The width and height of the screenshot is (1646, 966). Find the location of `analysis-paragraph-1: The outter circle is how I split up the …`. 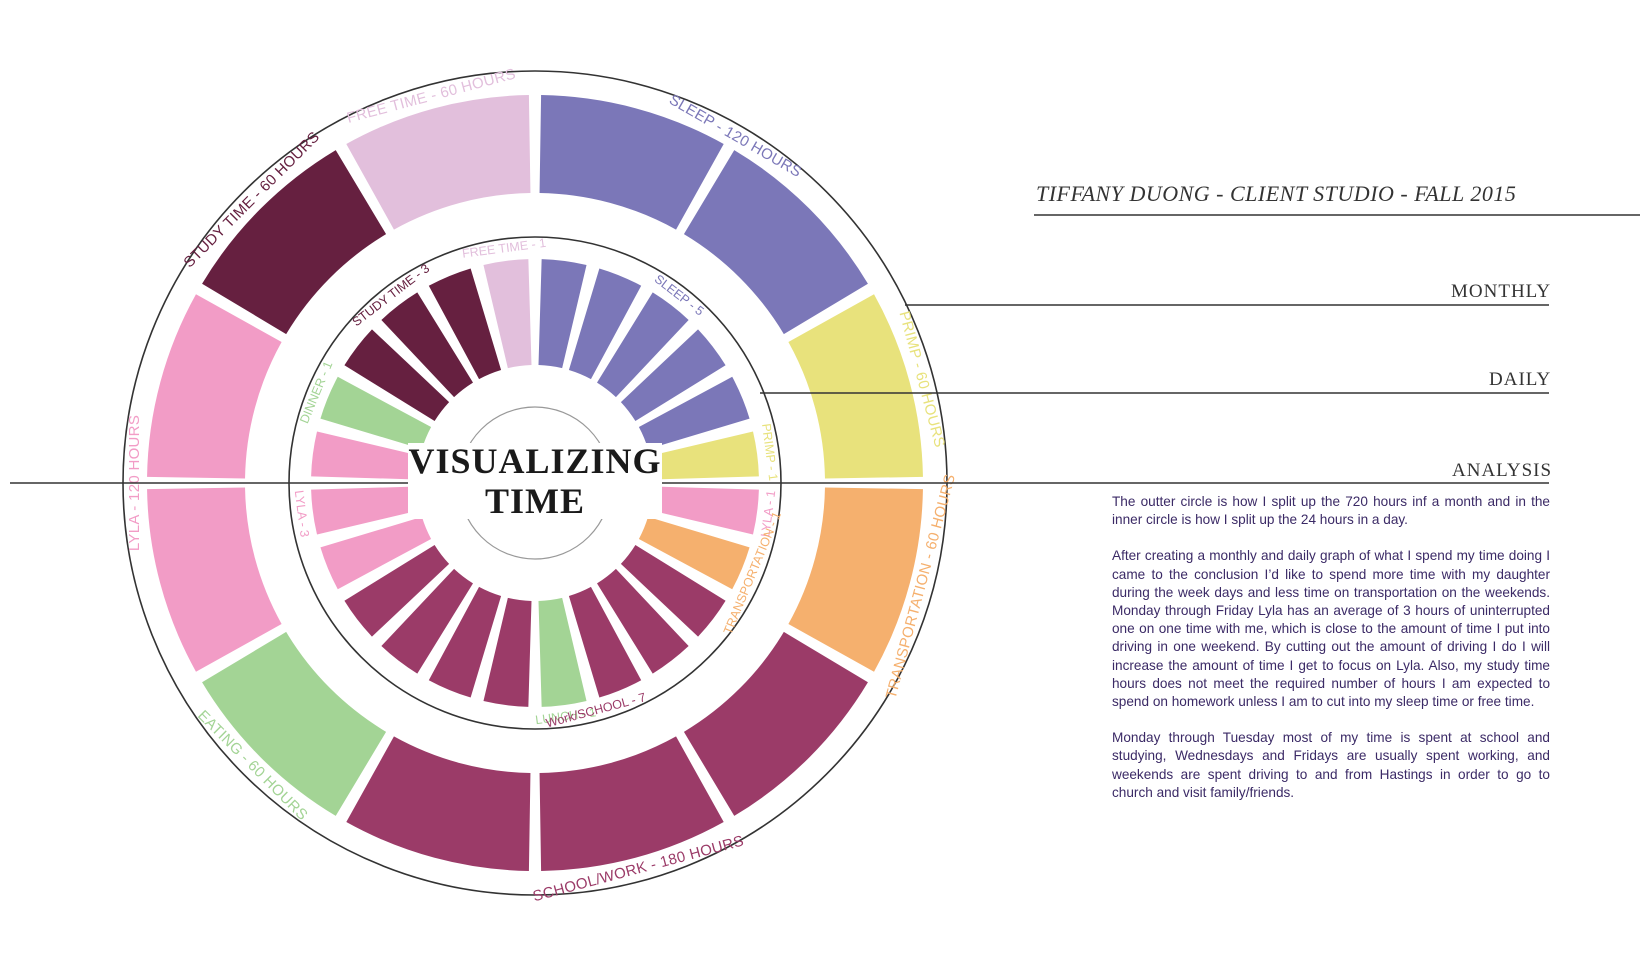

analysis-paragraph-1: The outter circle is how I split up the … is located at coordinates (1331, 511).